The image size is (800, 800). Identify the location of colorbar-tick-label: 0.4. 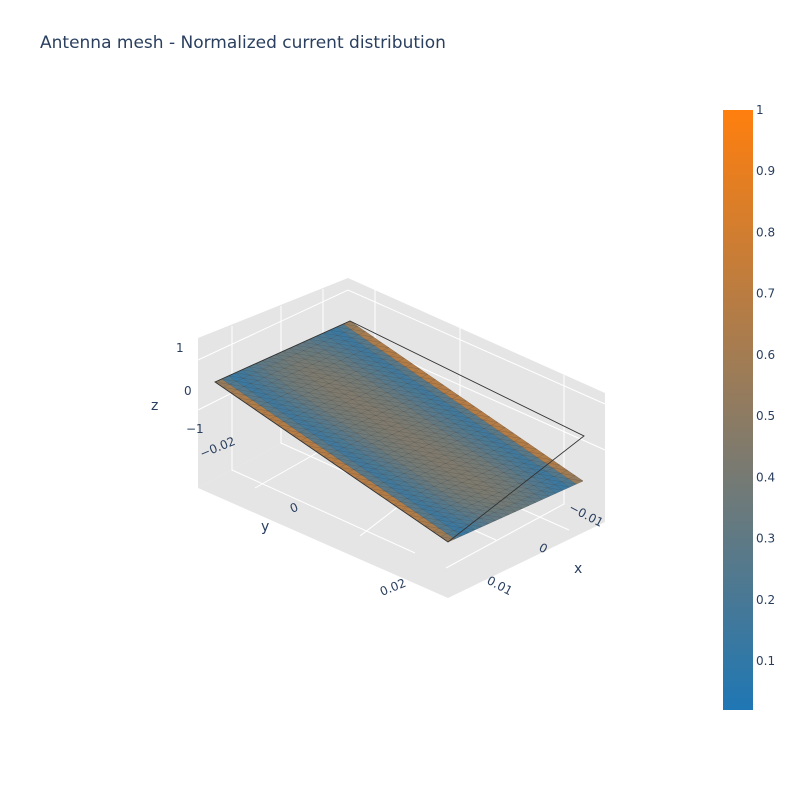
(765, 477).